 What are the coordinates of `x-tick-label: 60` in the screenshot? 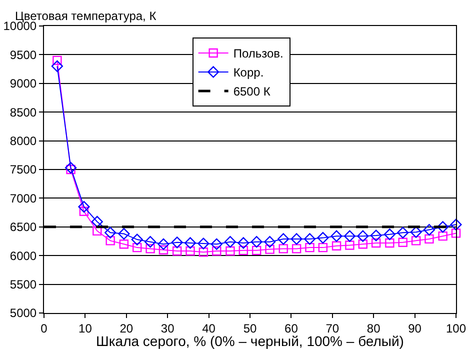 It's located at (291, 328).